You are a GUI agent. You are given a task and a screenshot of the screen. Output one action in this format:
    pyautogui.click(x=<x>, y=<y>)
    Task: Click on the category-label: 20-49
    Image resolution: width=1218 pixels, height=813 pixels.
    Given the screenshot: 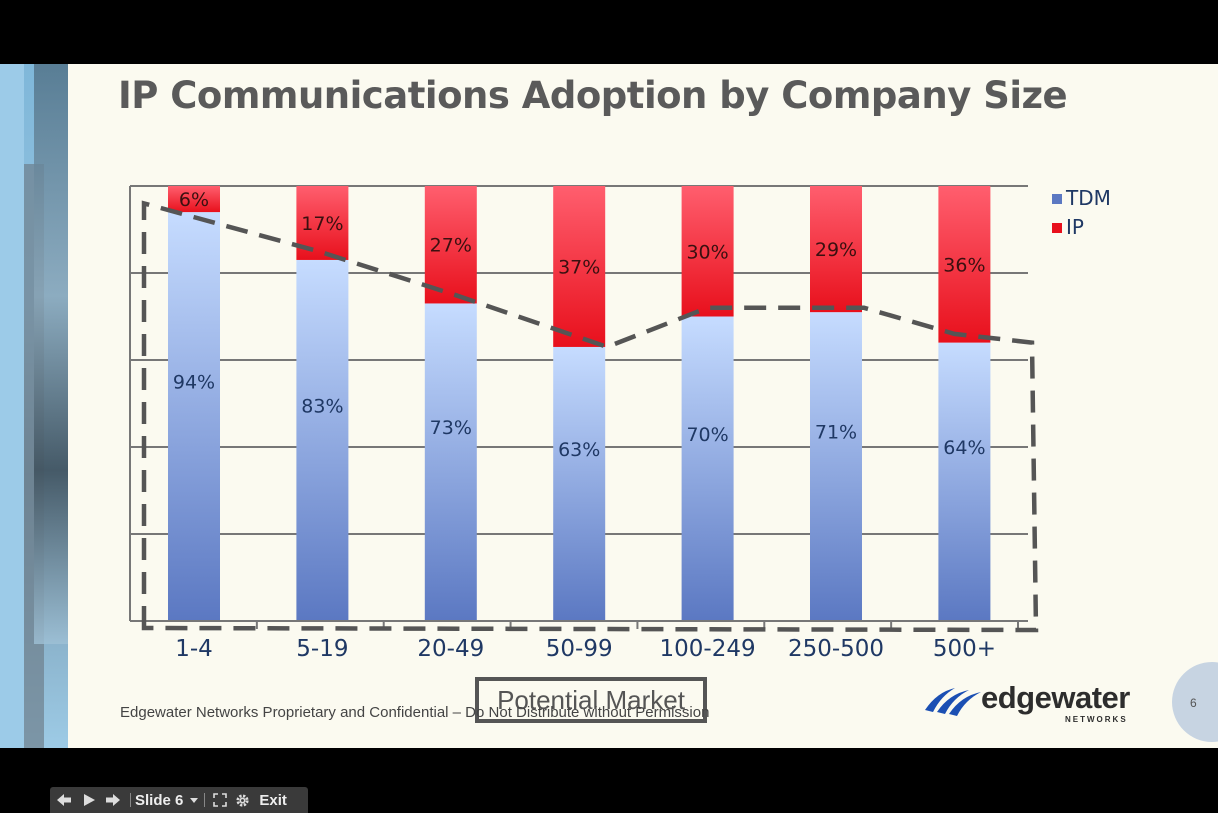 What is the action you would take?
    pyautogui.click(x=450, y=649)
    